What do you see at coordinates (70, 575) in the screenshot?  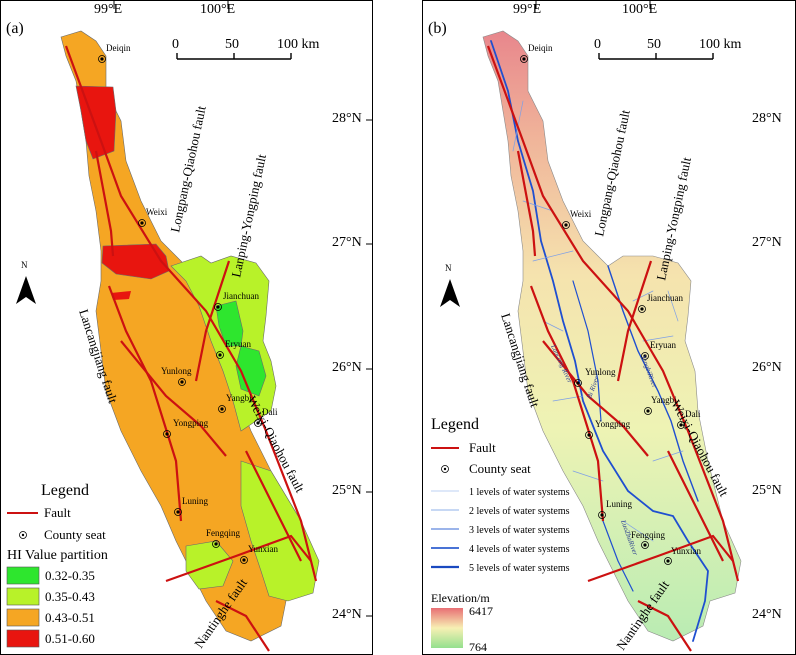 I see `hi-class-label: 0.32-0.35` at bounding box center [70, 575].